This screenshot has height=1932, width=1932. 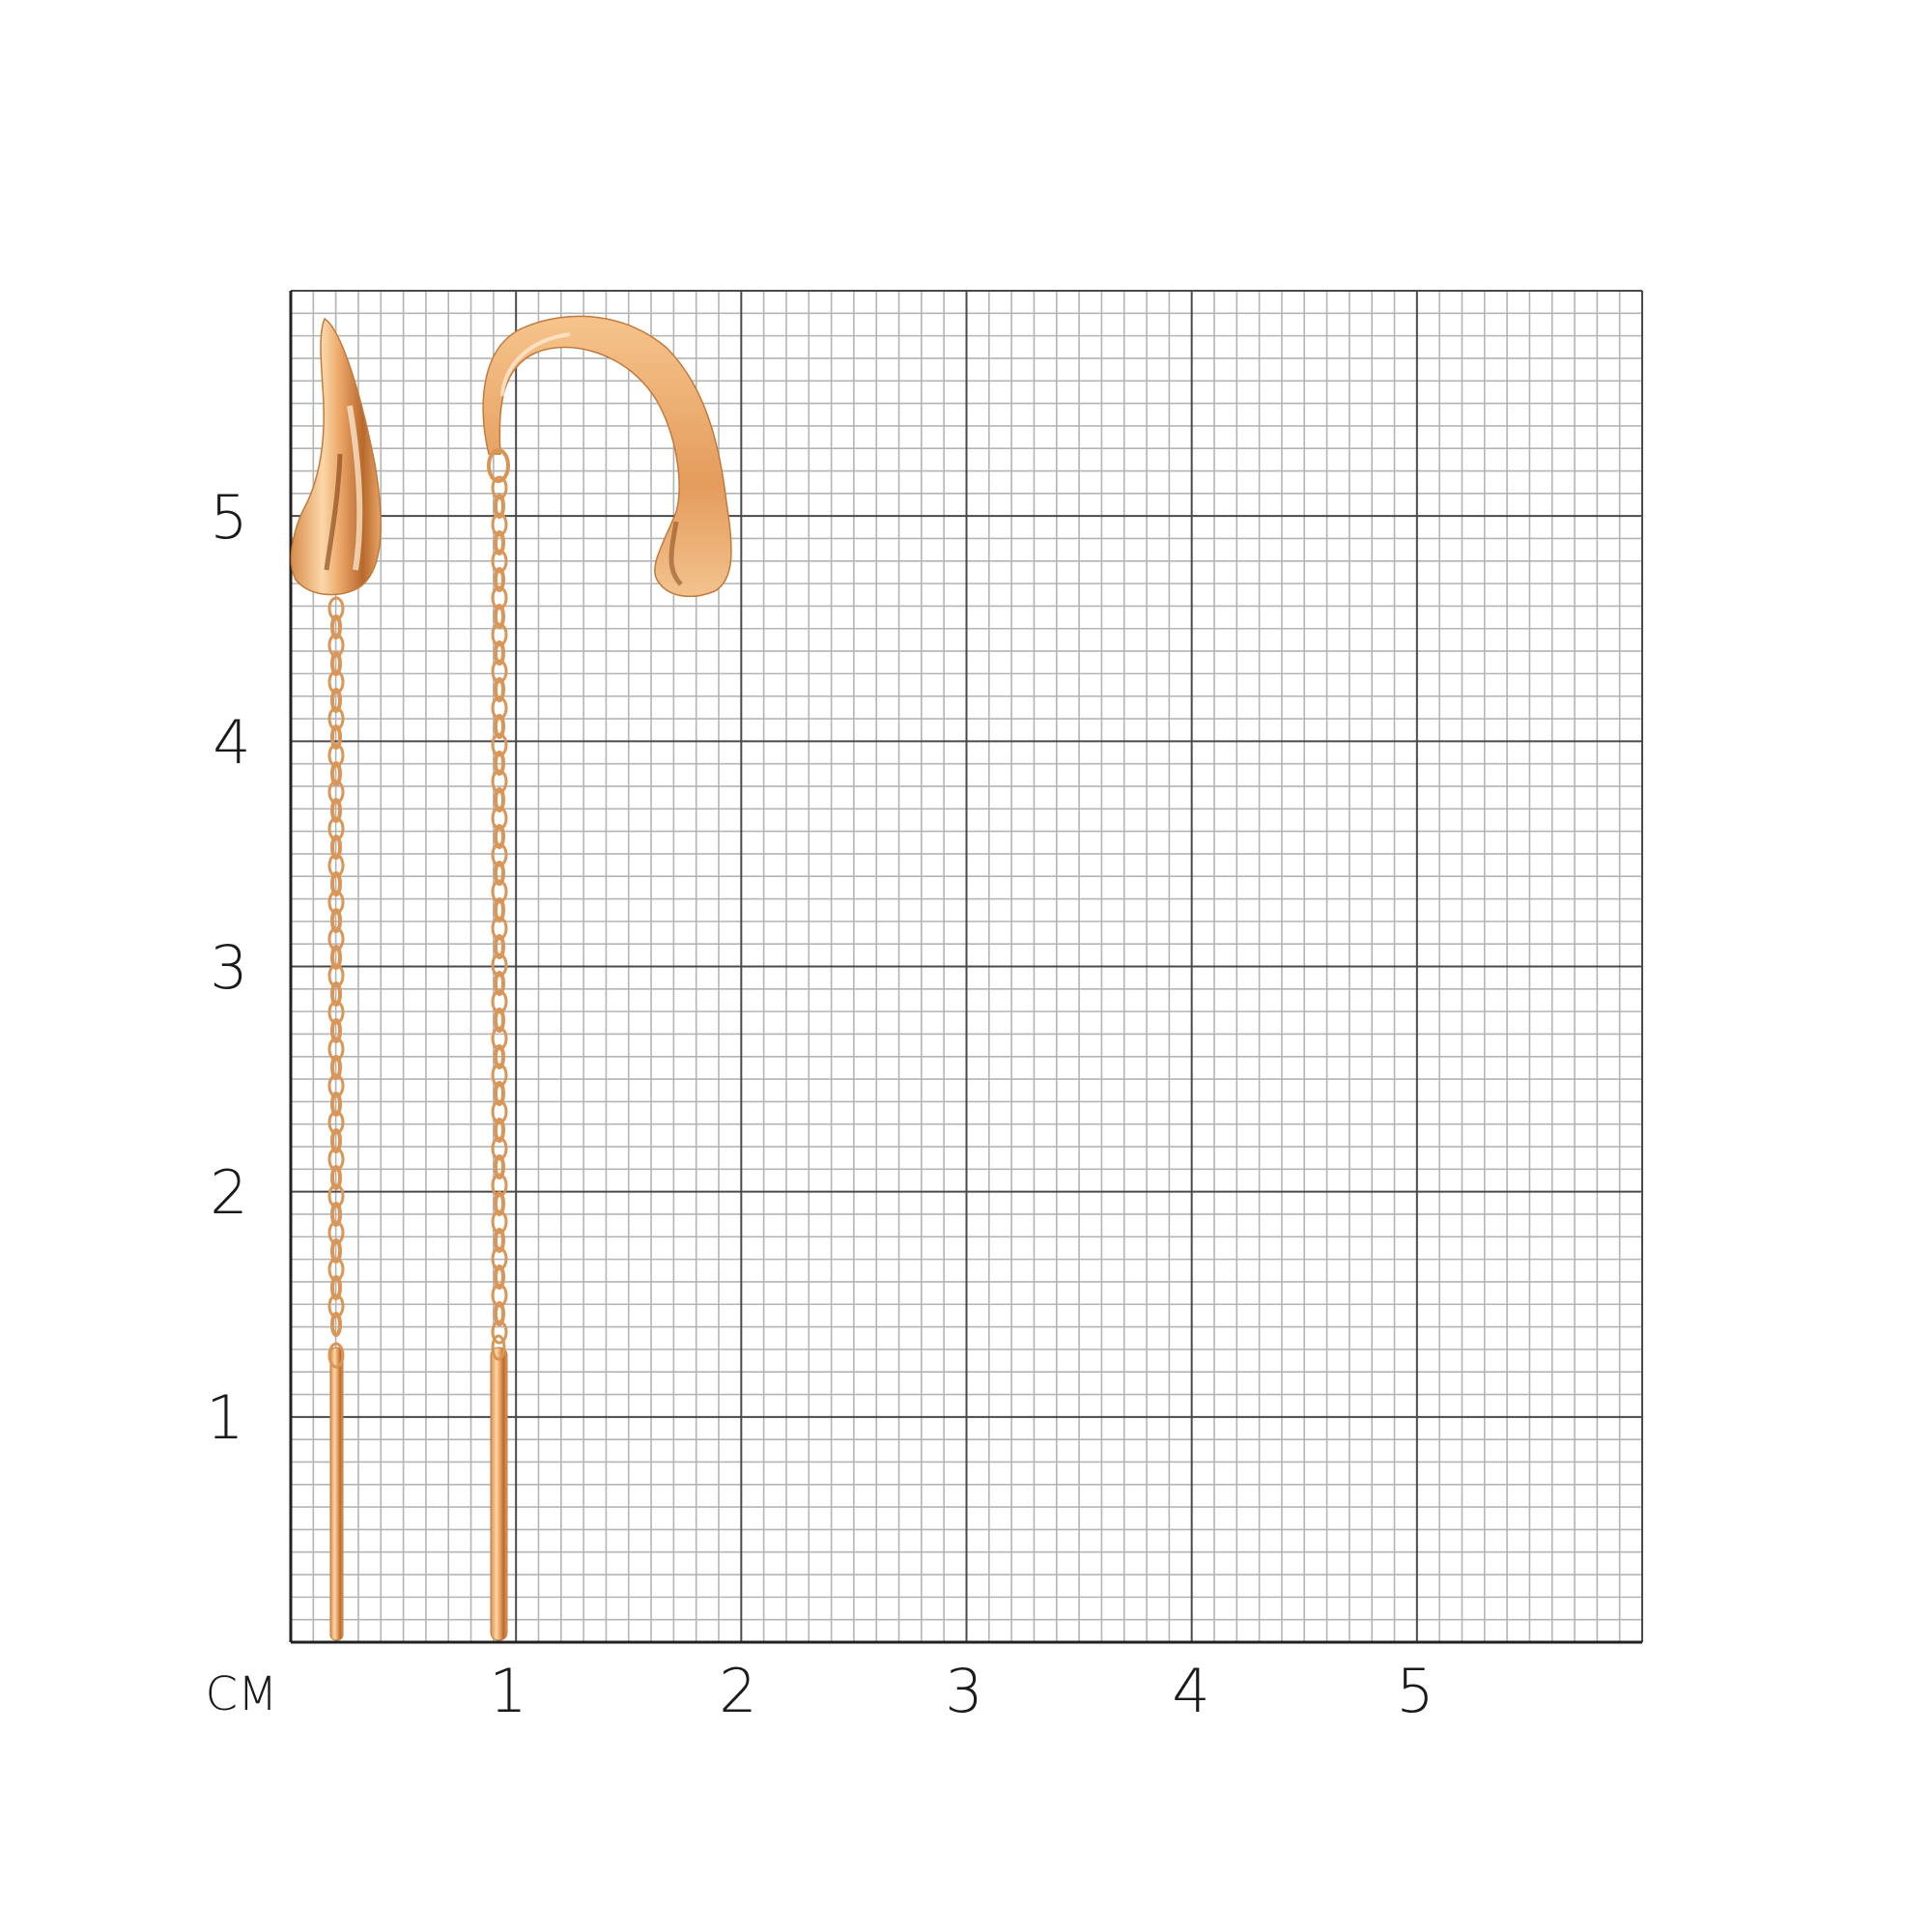 I want to click on x-tick-2: 2, so click(x=737, y=1691).